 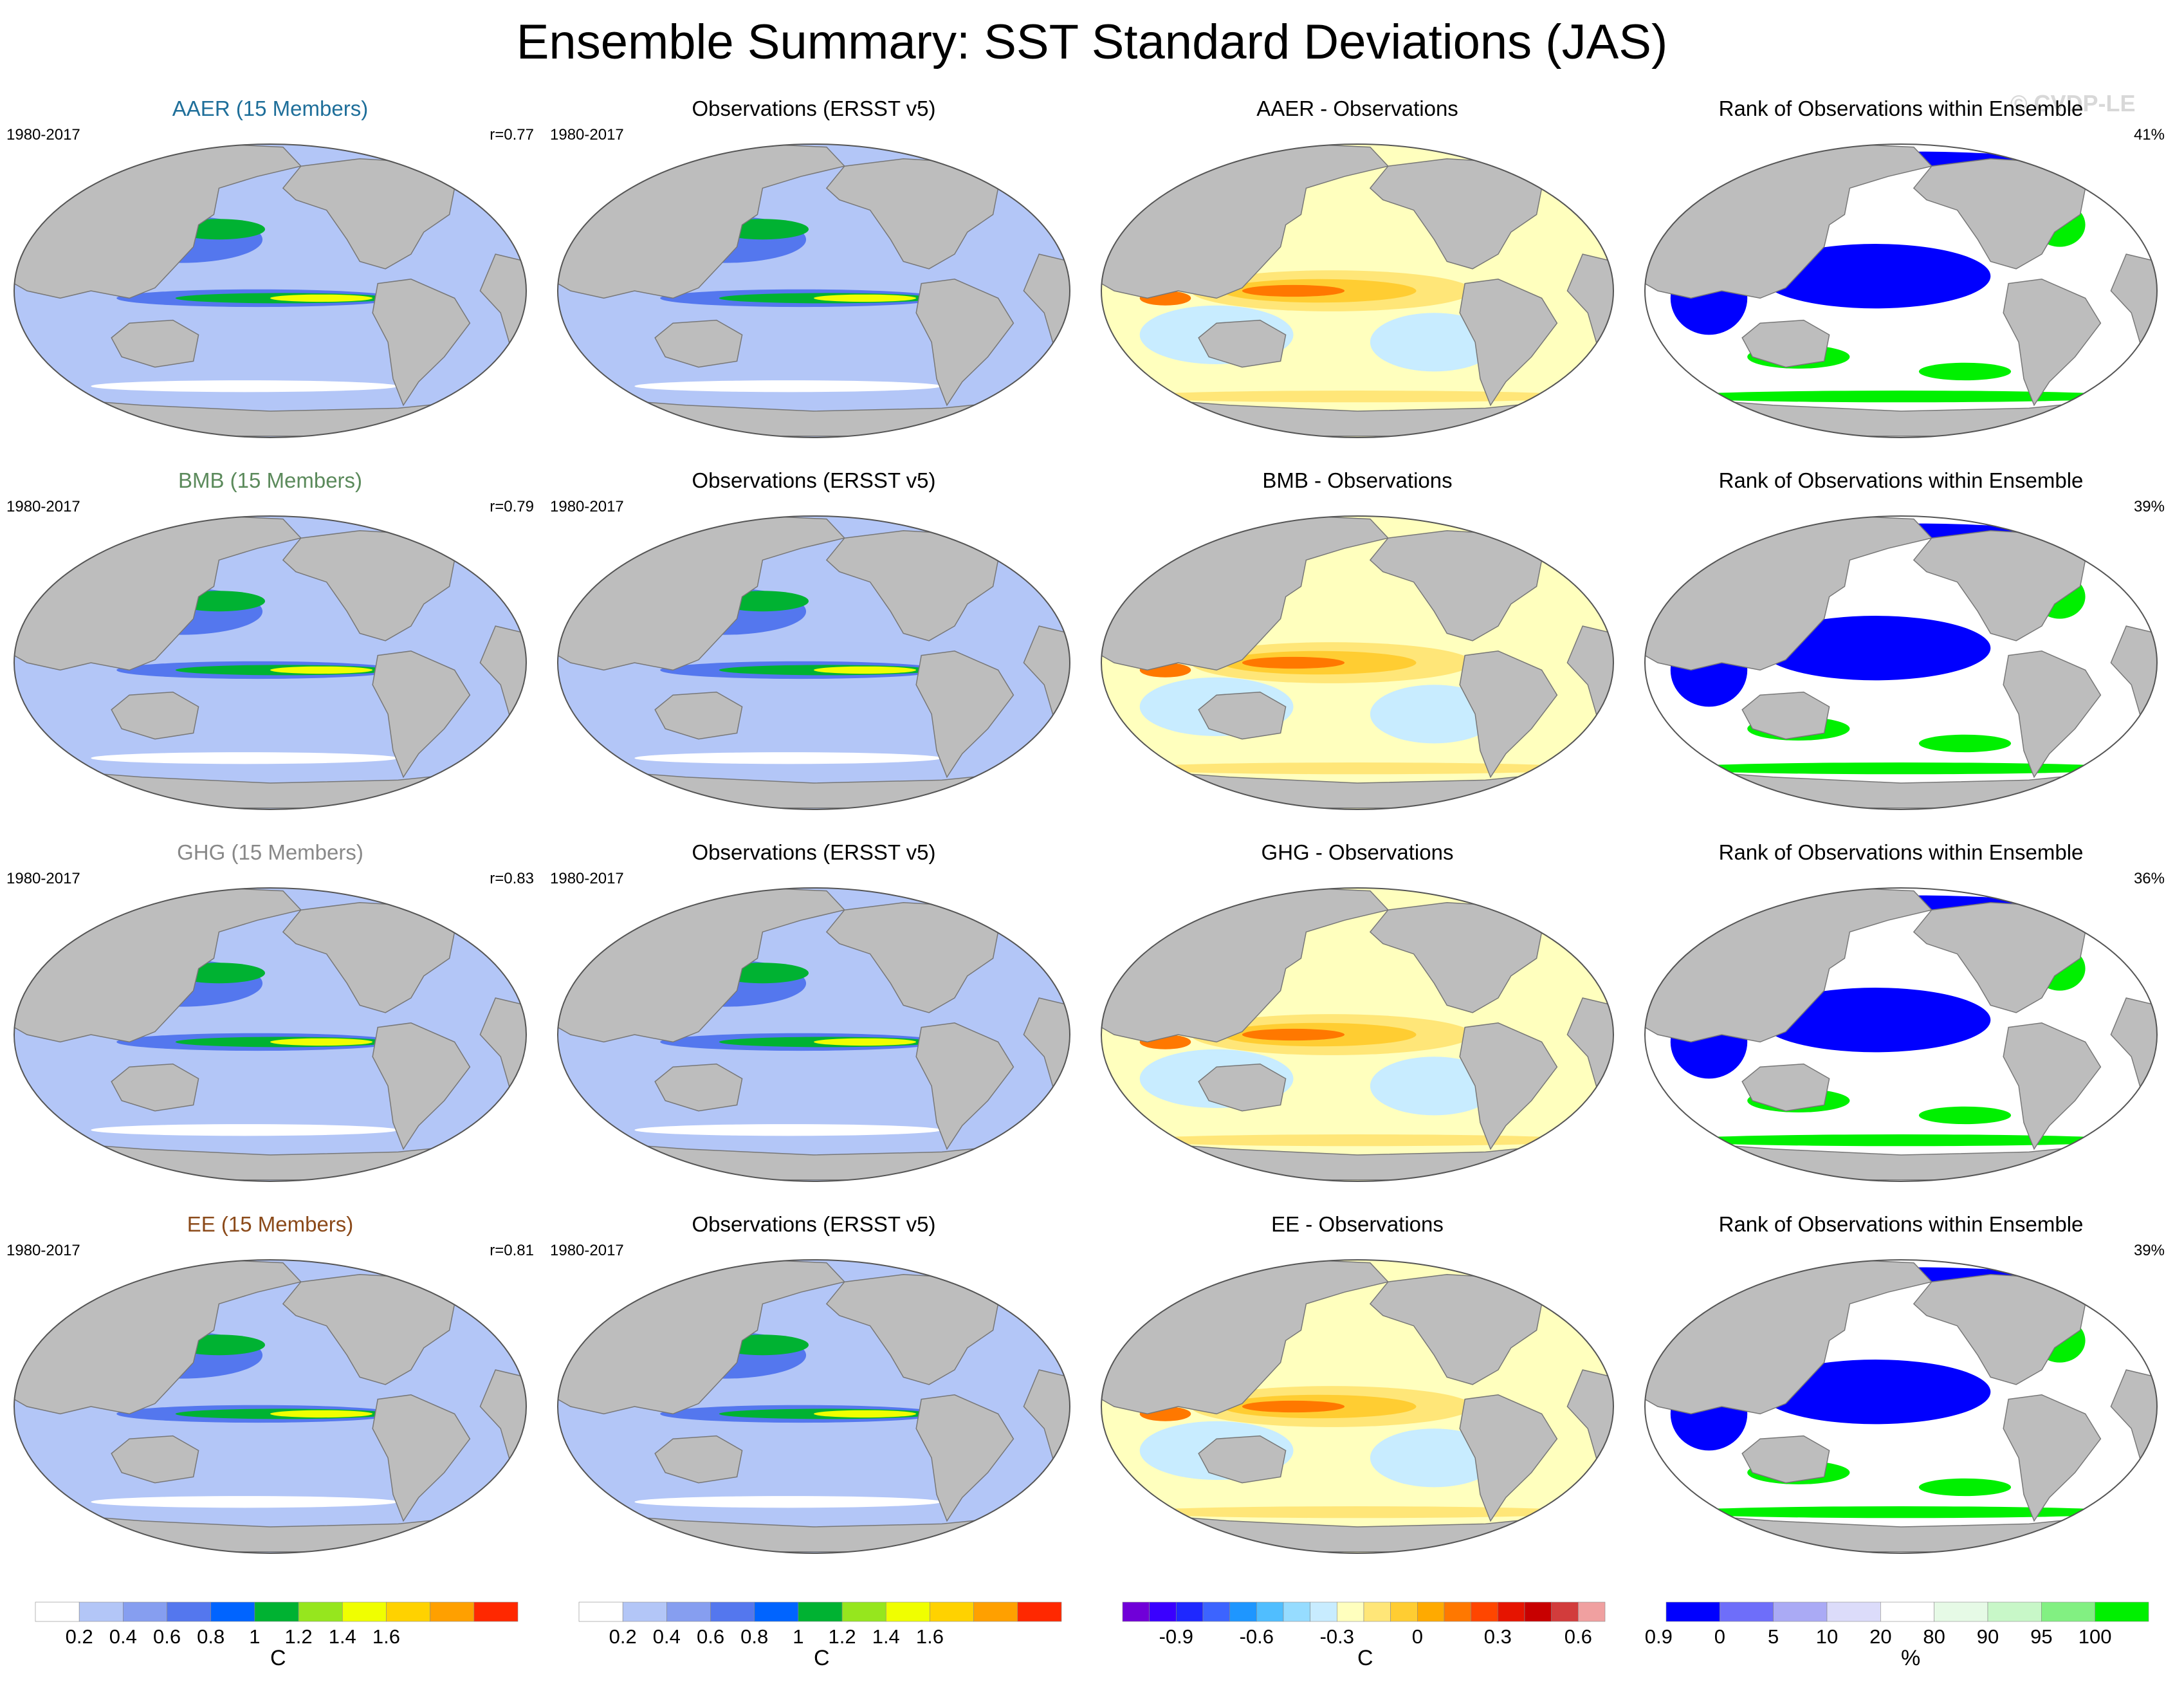 What do you see at coordinates (2073, 103) in the screenshot?
I see `copyright-watermark: © CVDP-LE` at bounding box center [2073, 103].